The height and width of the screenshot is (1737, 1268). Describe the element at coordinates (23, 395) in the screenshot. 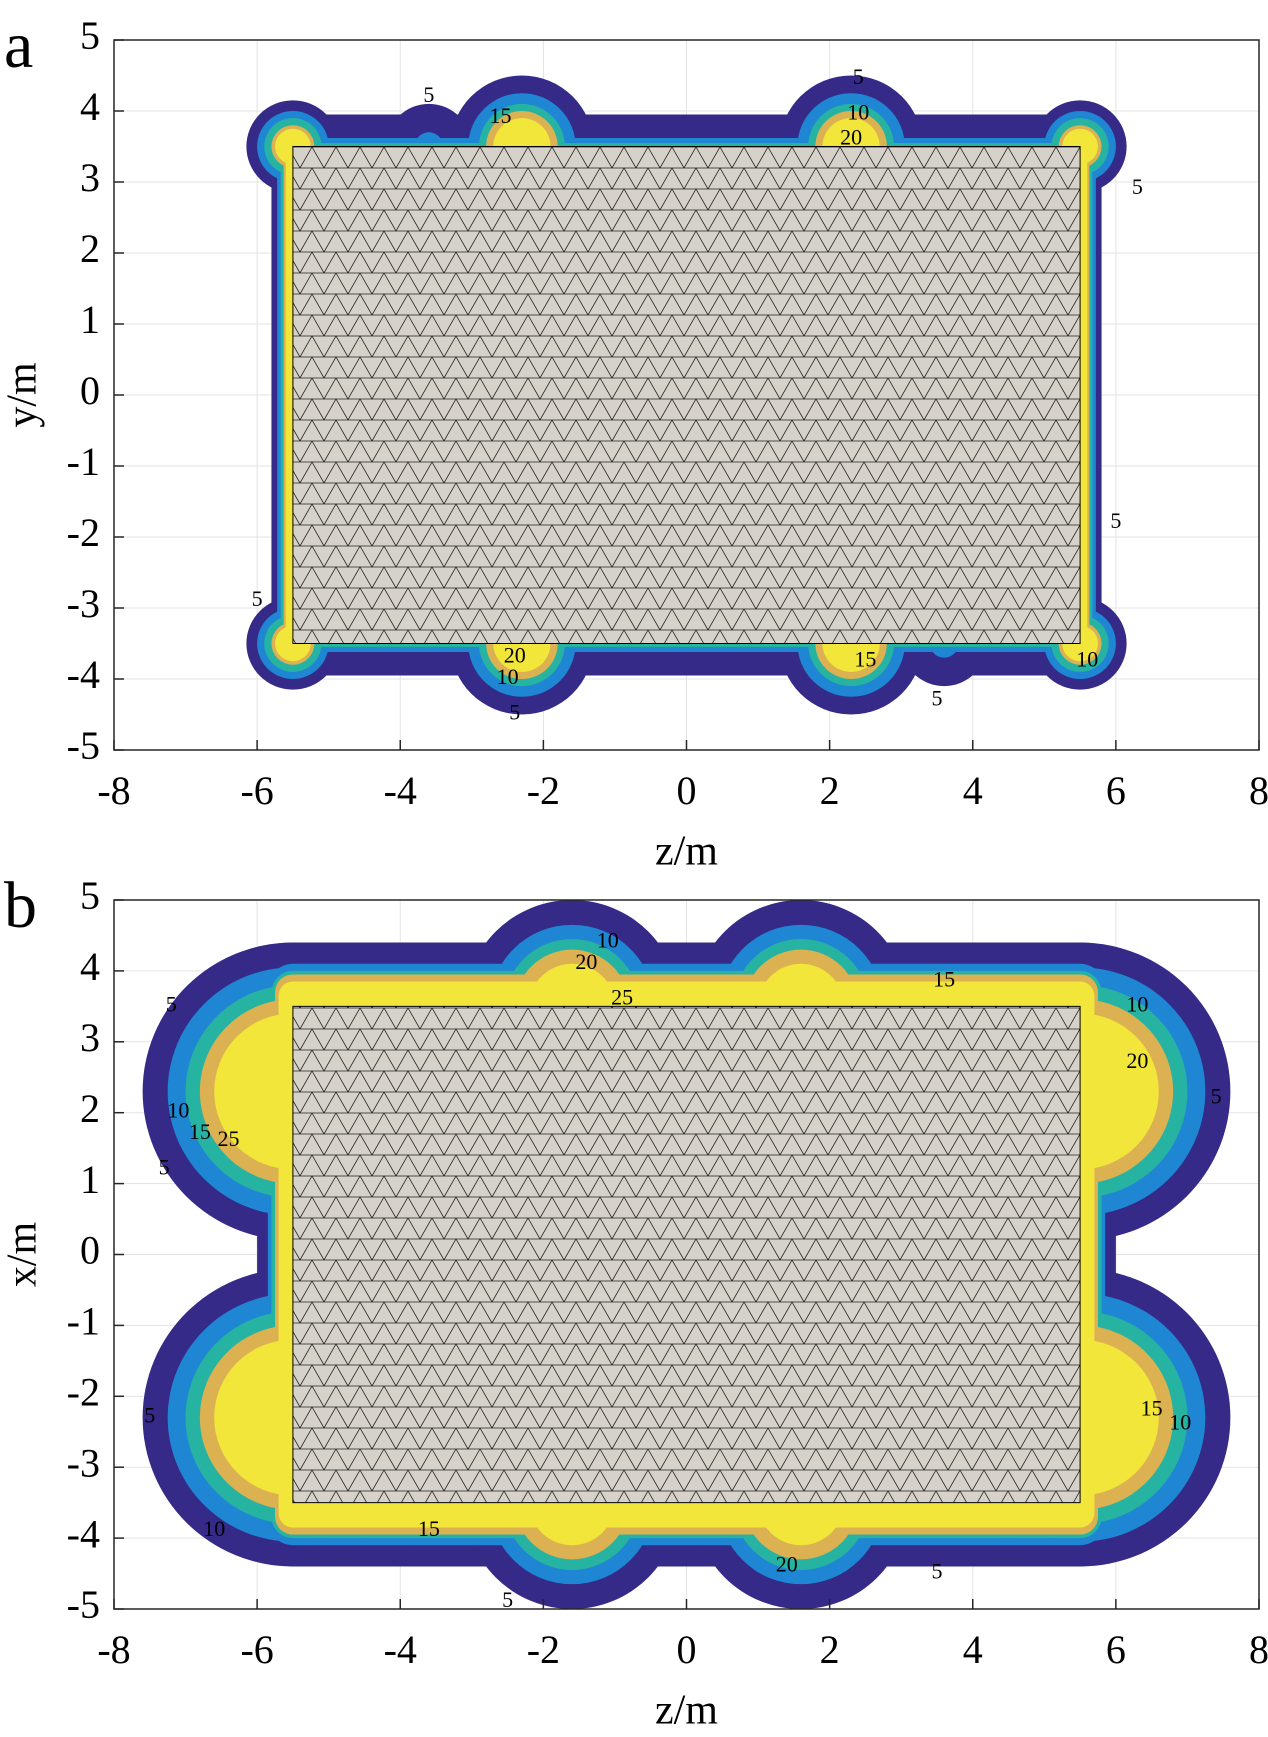

I see `y-axis-label: y/m` at that location.